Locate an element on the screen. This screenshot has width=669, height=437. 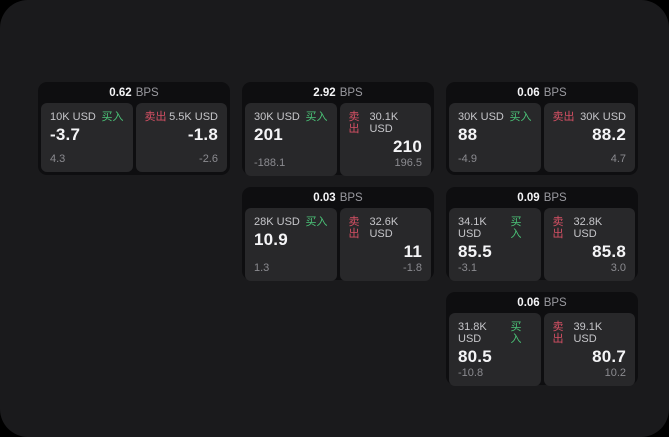
quote-panels: 30K USD 买入 88 -4.9 卖出 30K USD 88.2 4.7 is located at coordinates (542, 137).